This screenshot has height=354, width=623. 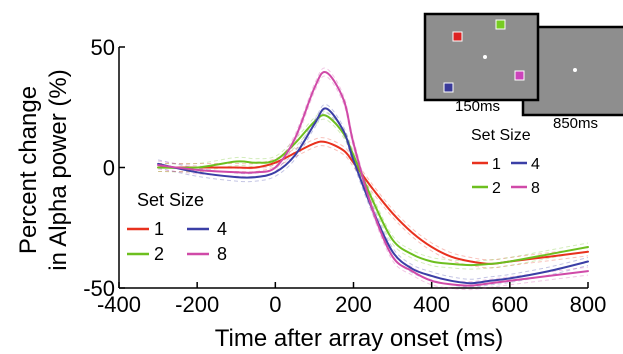 What do you see at coordinates (222, 229) in the screenshot?
I see `legend-label-4: 4` at bounding box center [222, 229].